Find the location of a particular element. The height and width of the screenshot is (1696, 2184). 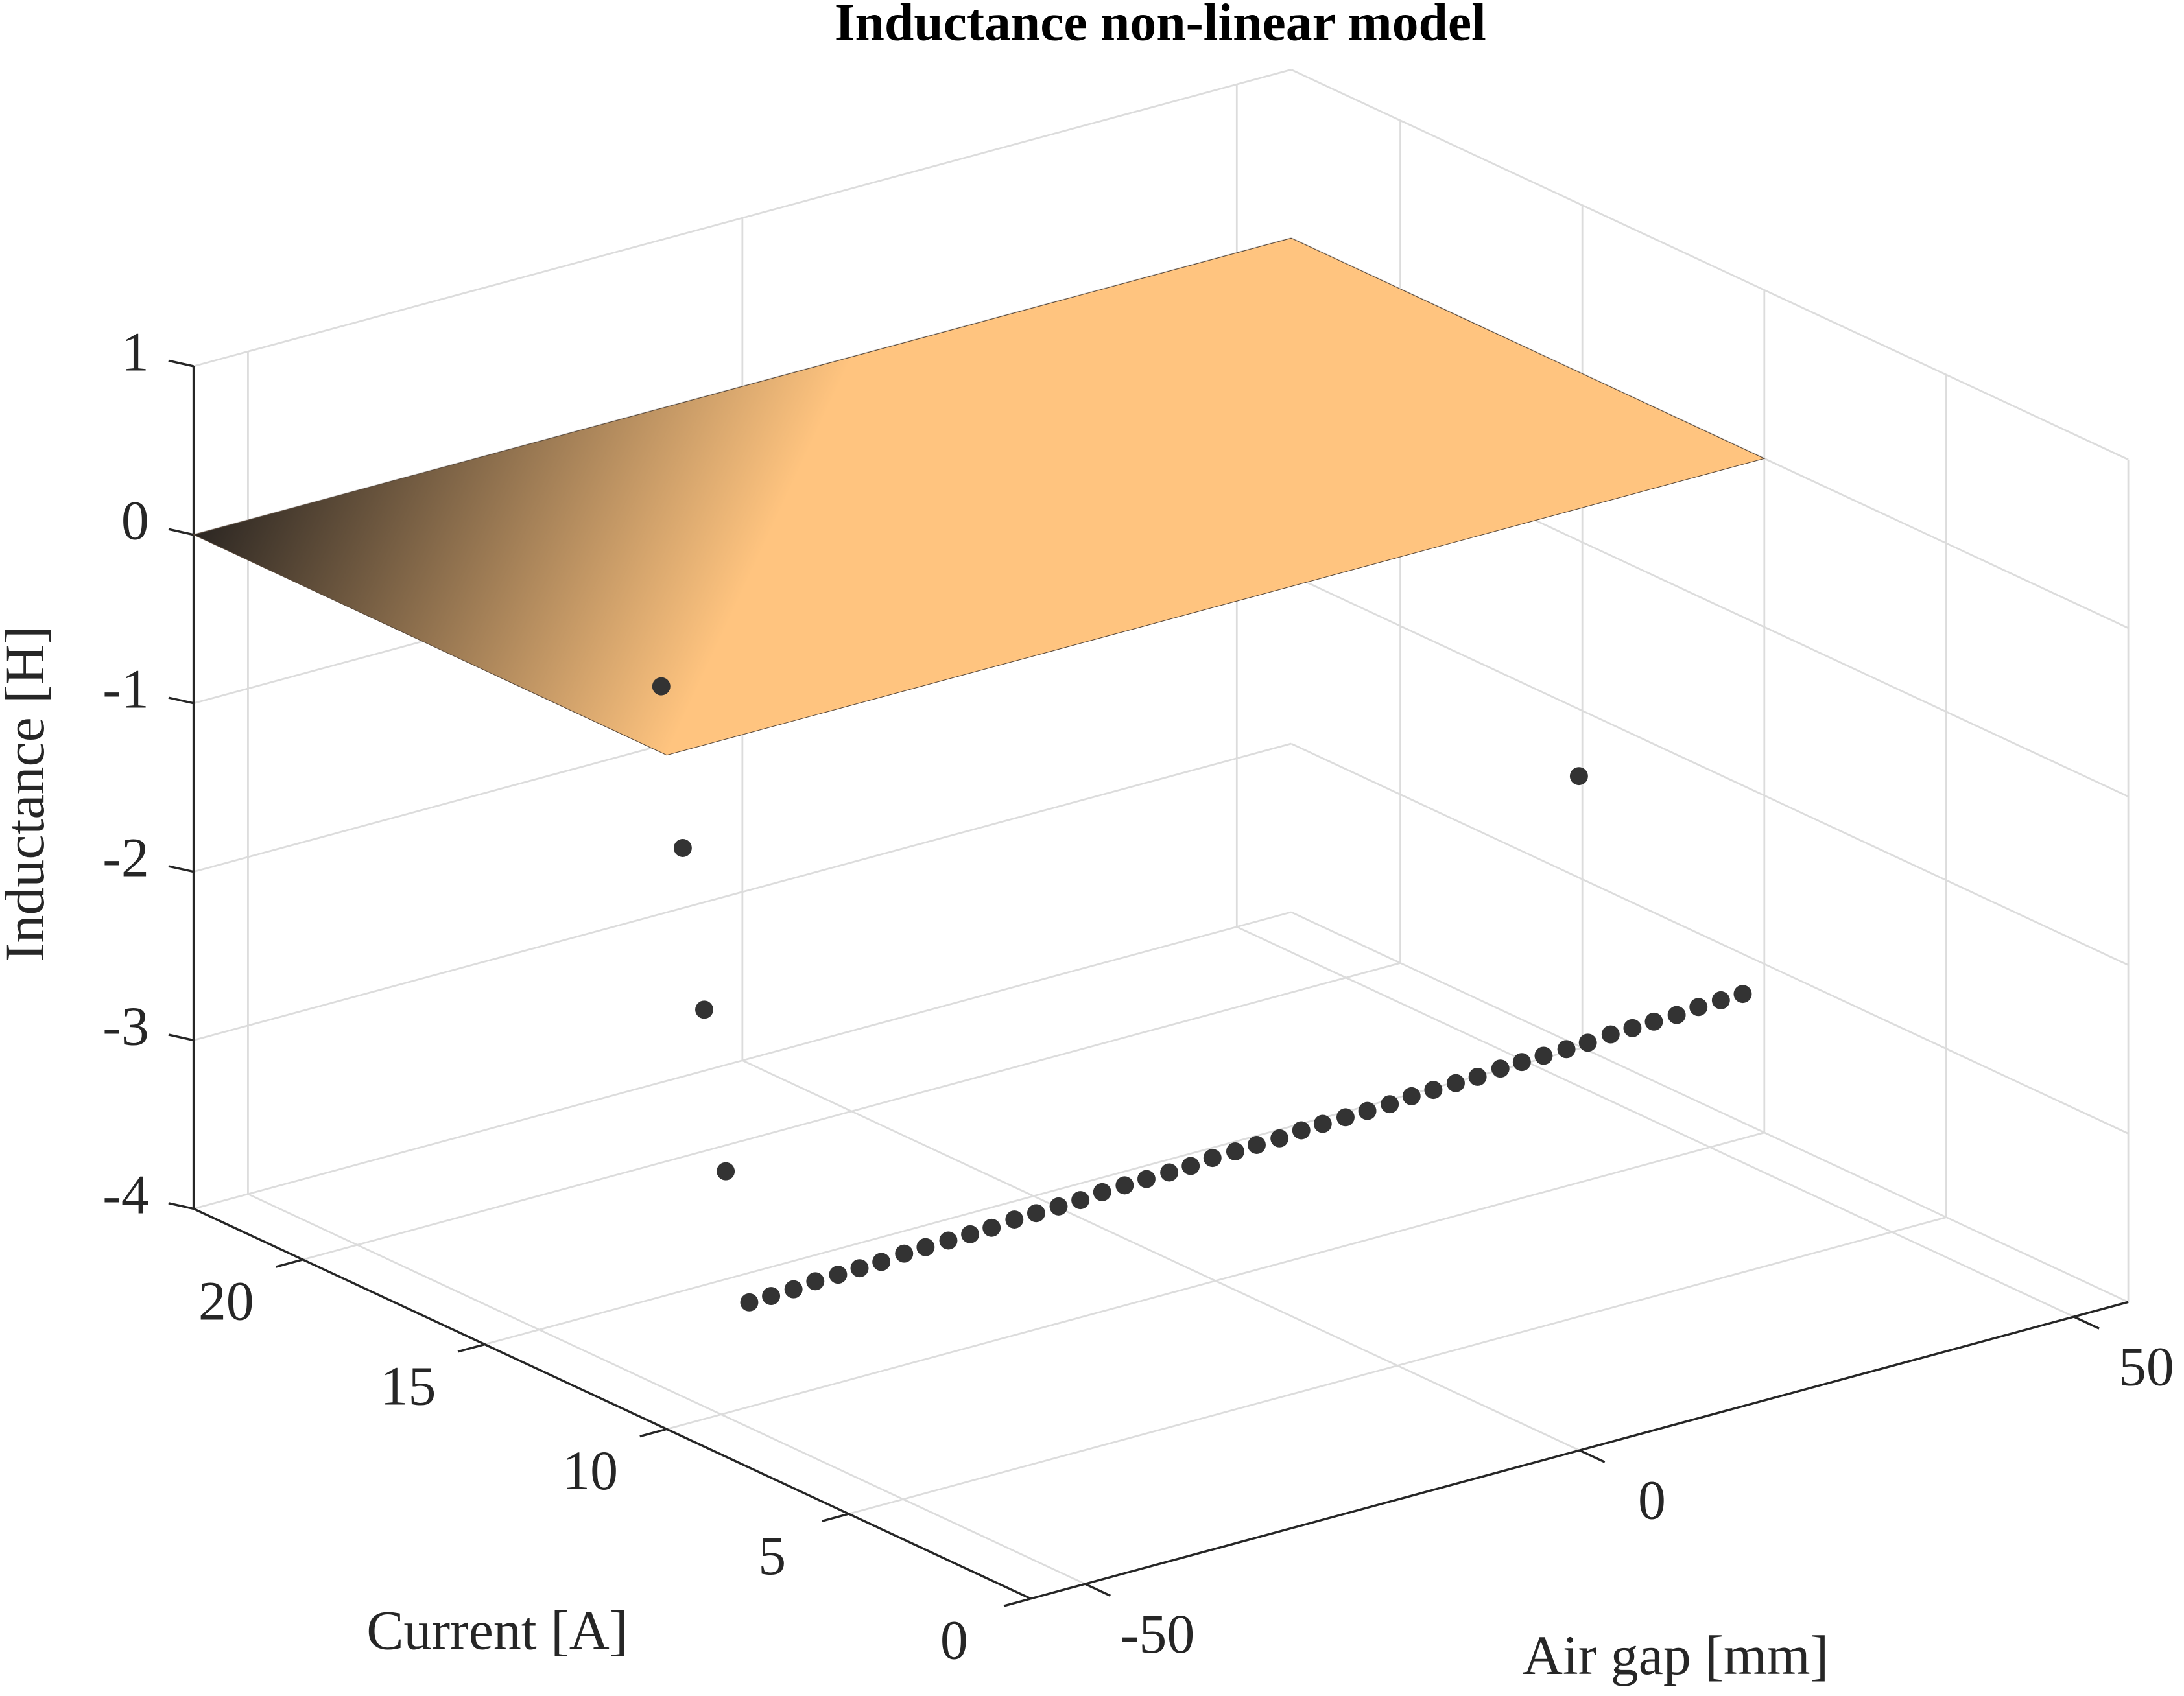

z-tick-label: -4 is located at coordinates (126, 1194).